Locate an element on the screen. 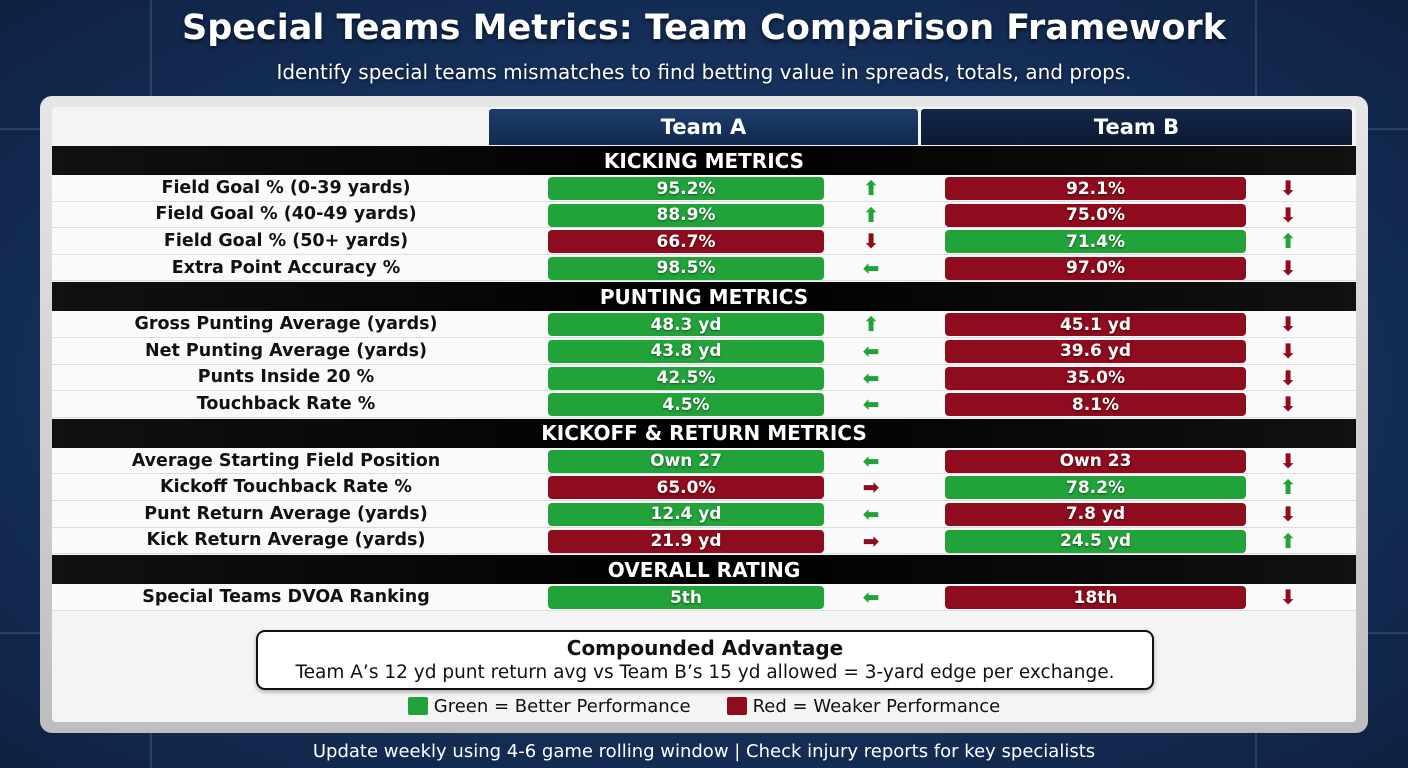  legend-red: Red = Weaker Performance is located at coordinates (863, 706).